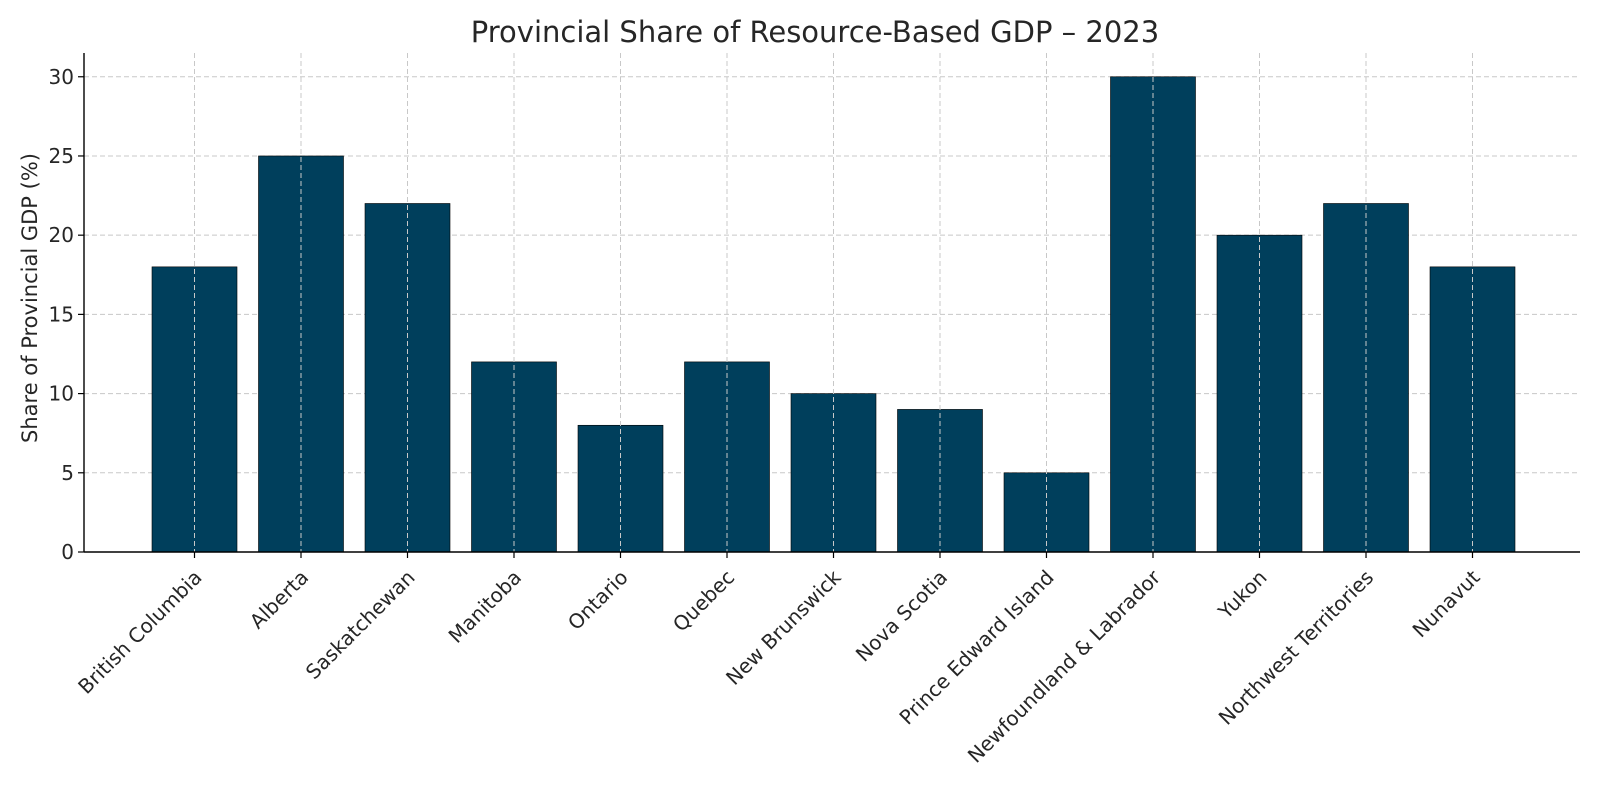  What do you see at coordinates (598, 600) in the screenshot?
I see `x-tick-label: Ontario` at bounding box center [598, 600].